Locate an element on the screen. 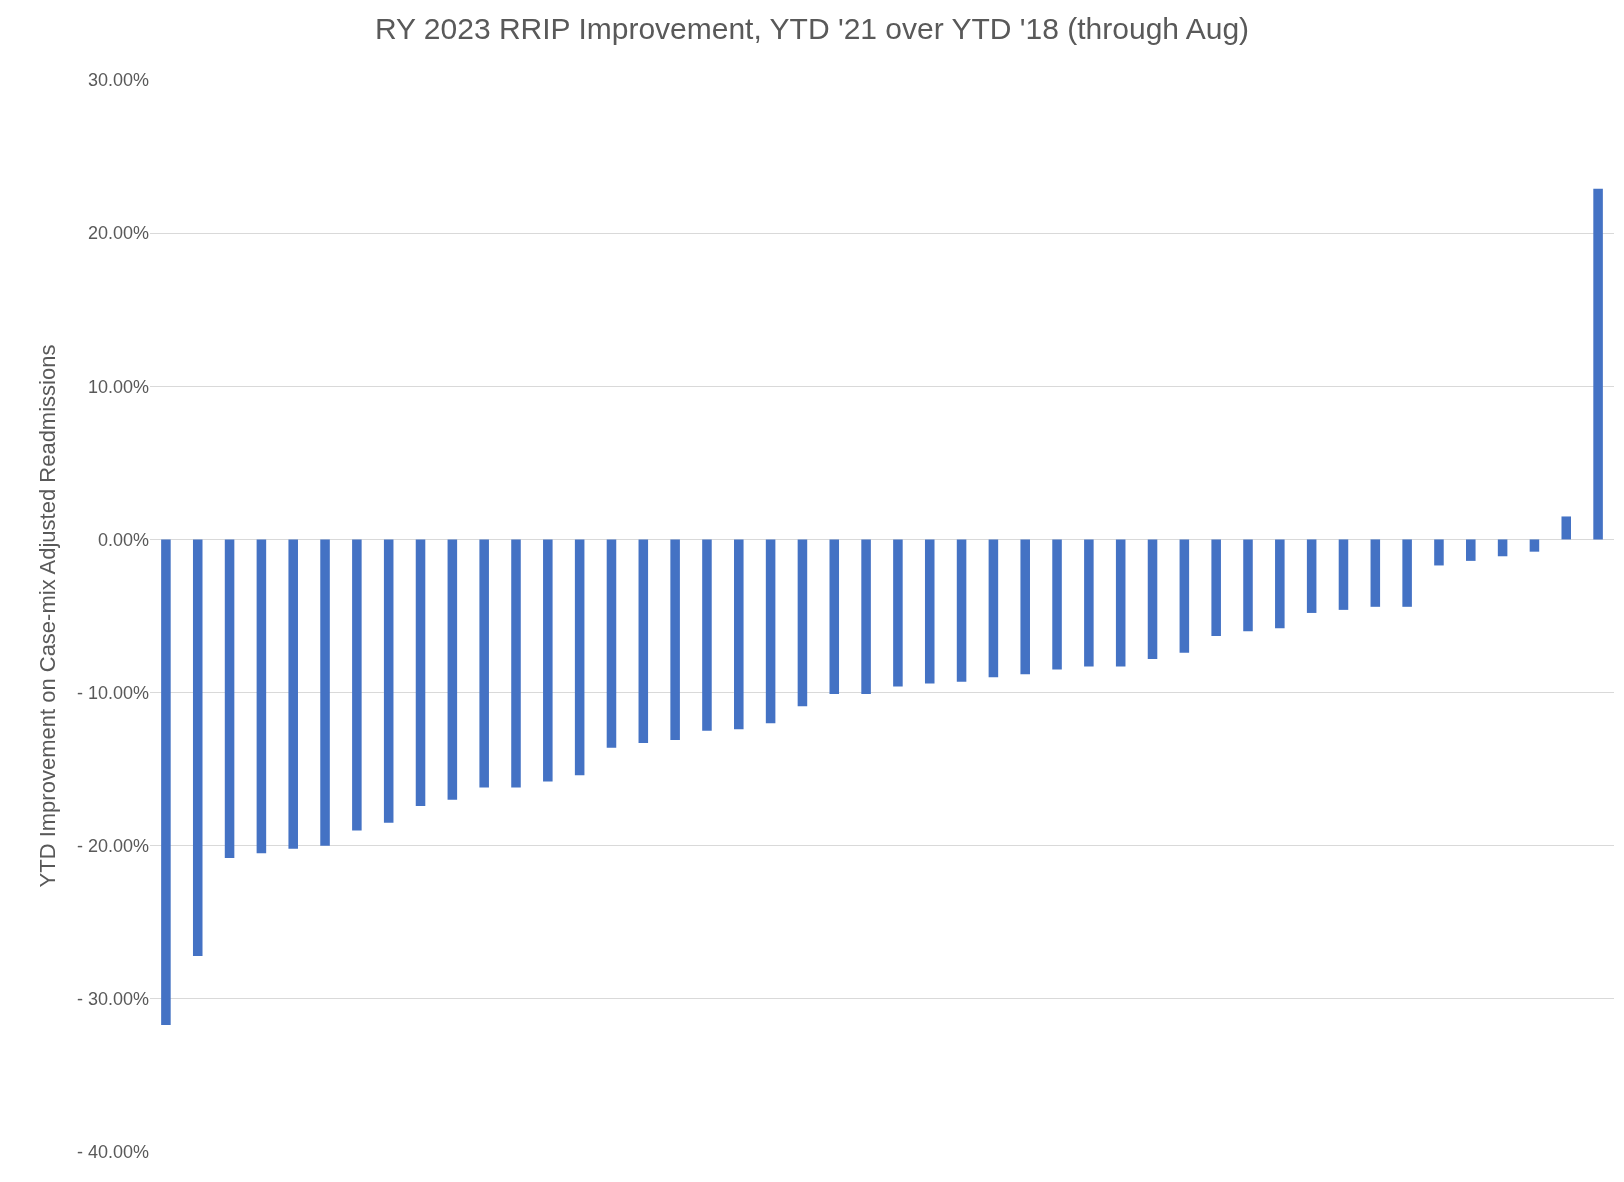 The height and width of the screenshot is (1182, 1624). y-tick-label: 10.00% is located at coordinates (118, 386).